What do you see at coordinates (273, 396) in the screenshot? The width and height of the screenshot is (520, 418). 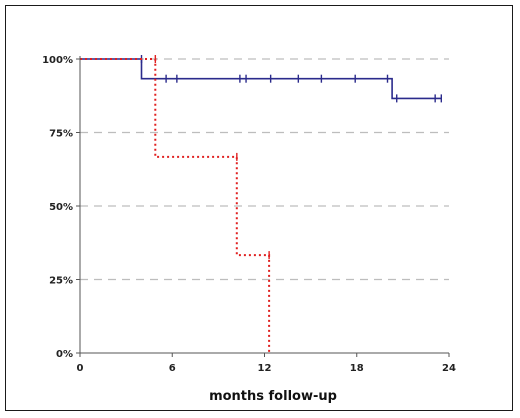 I see `x-axis-title: months follow-up` at bounding box center [273, 396].